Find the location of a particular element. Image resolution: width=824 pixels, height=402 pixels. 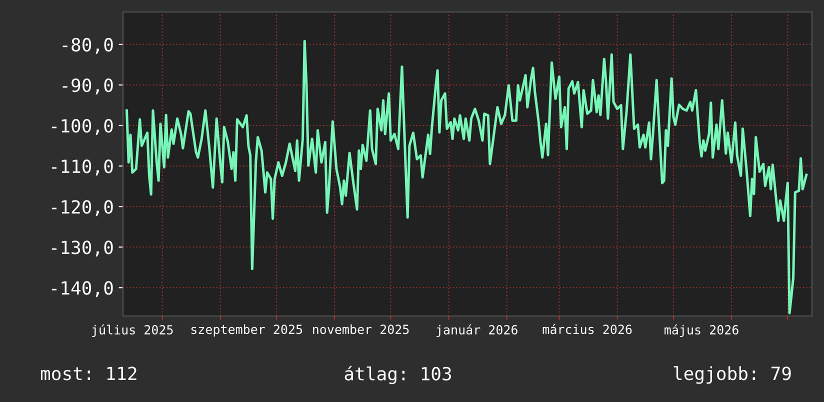

y-tick-label: -140,0 is located at coordinates (82, 289).